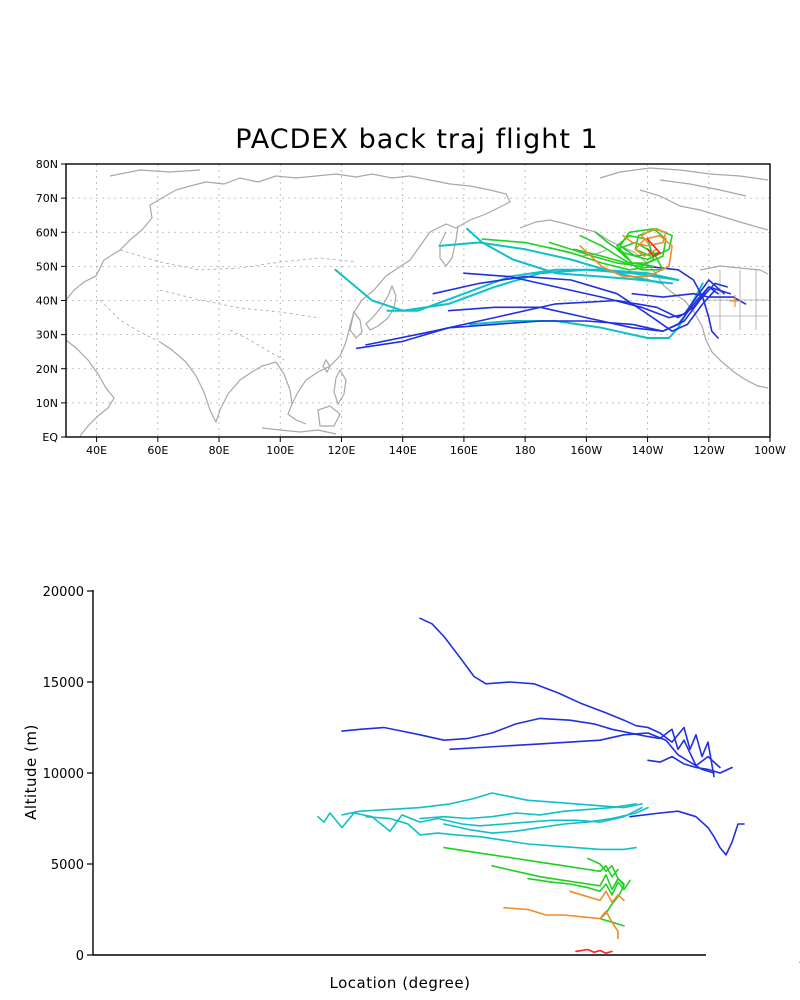 This screenshot has width=800, height=1000. What do you see at coordinates (770, 450) in the screenshot?
I see `map-x-tick-label: 100W` at bounding box center [770, 450].